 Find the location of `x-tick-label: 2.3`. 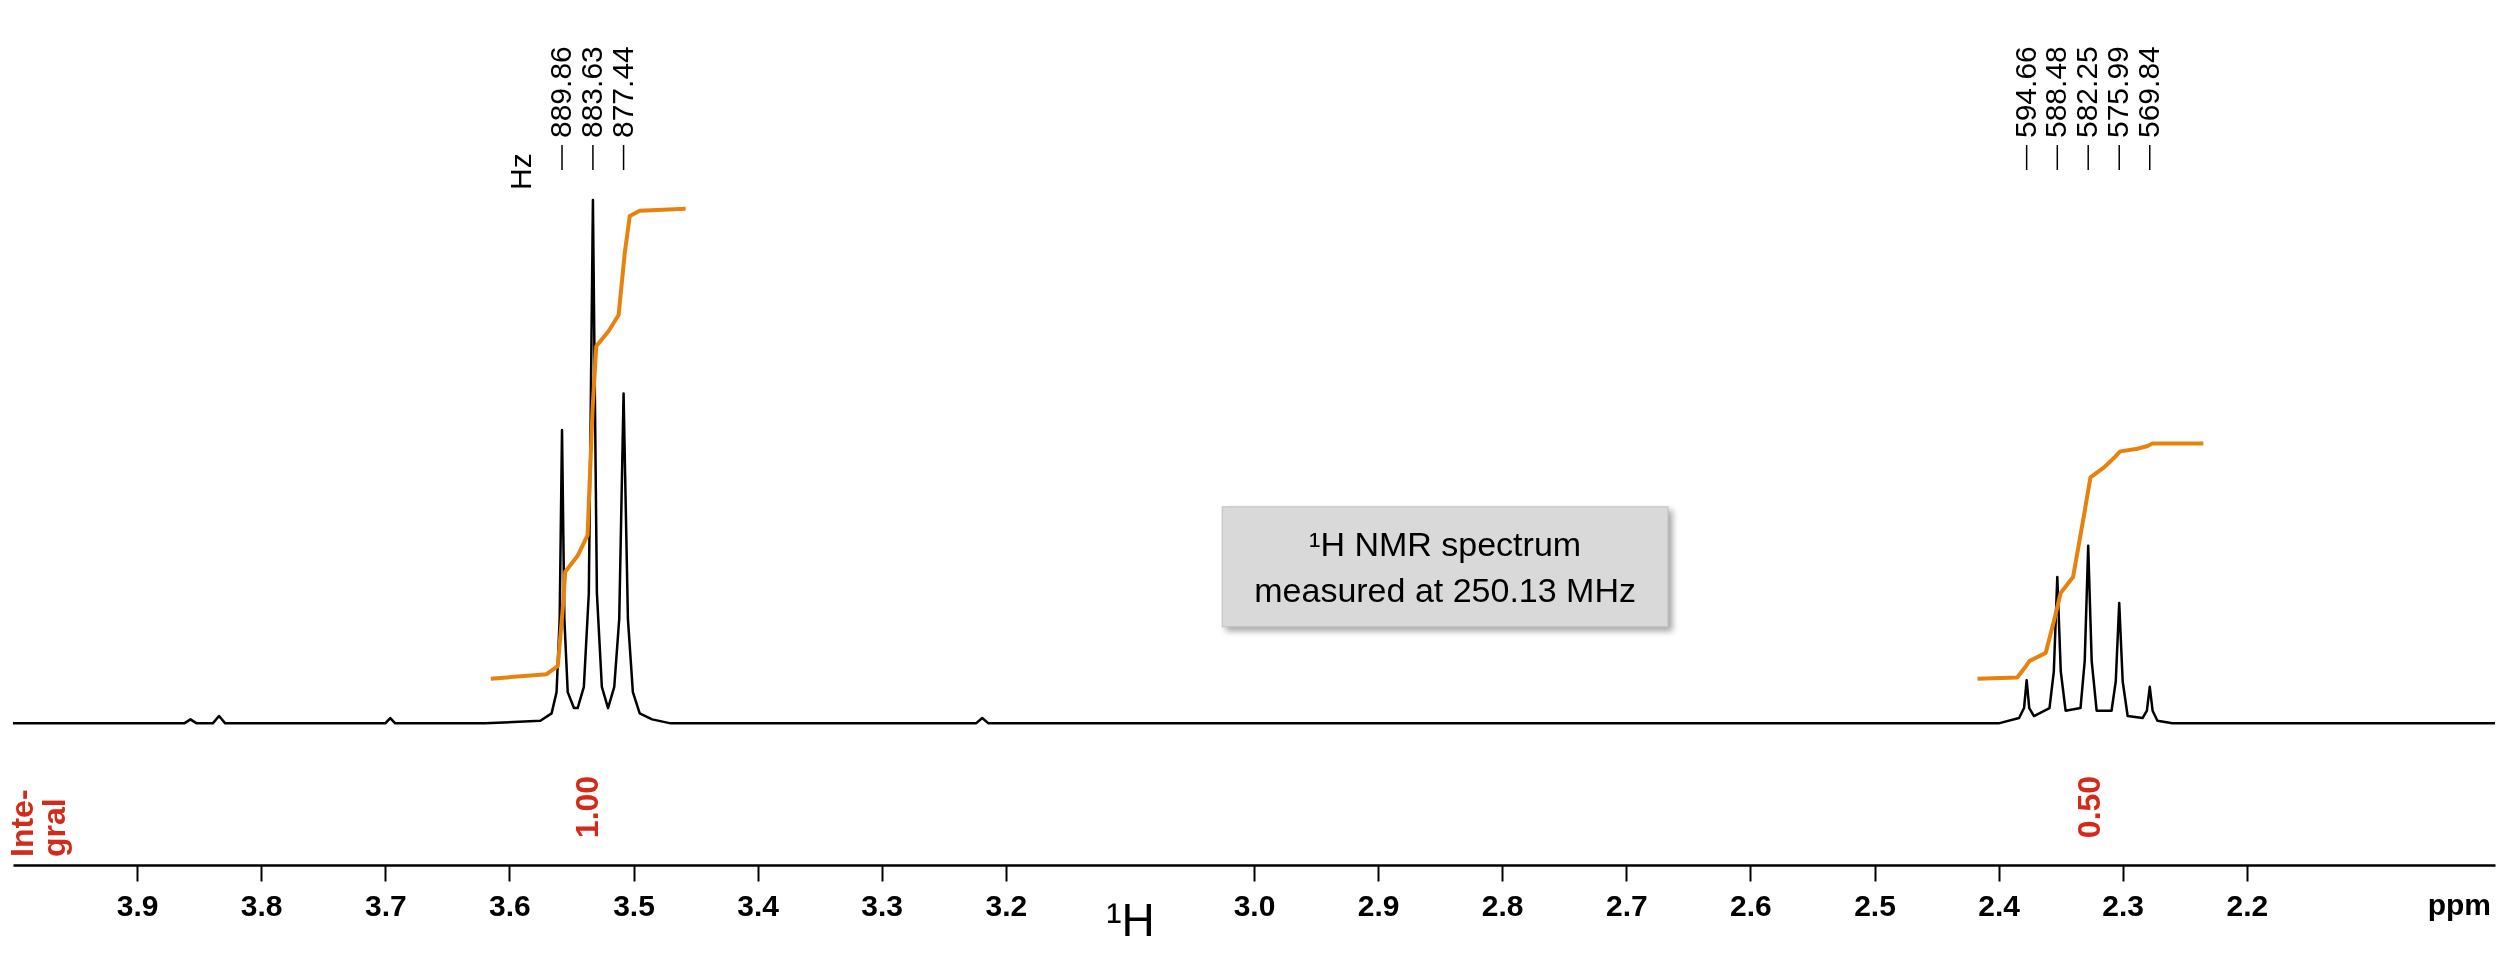

x-tick-label: 2.3 is located at coordinates (2123, 905).